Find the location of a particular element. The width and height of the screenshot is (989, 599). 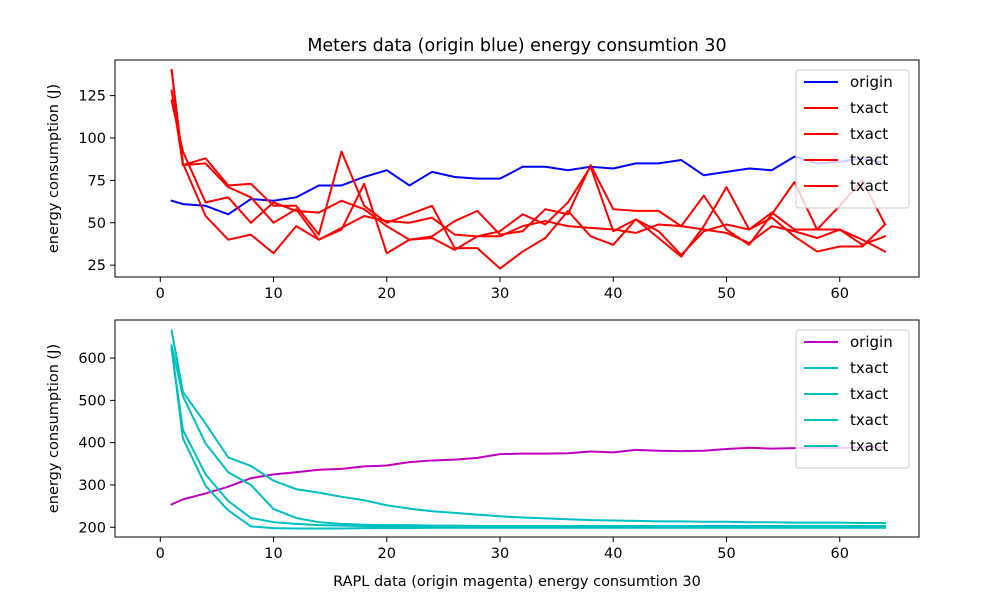

y-tick-label: 100 is located at coordinates (92, 139).